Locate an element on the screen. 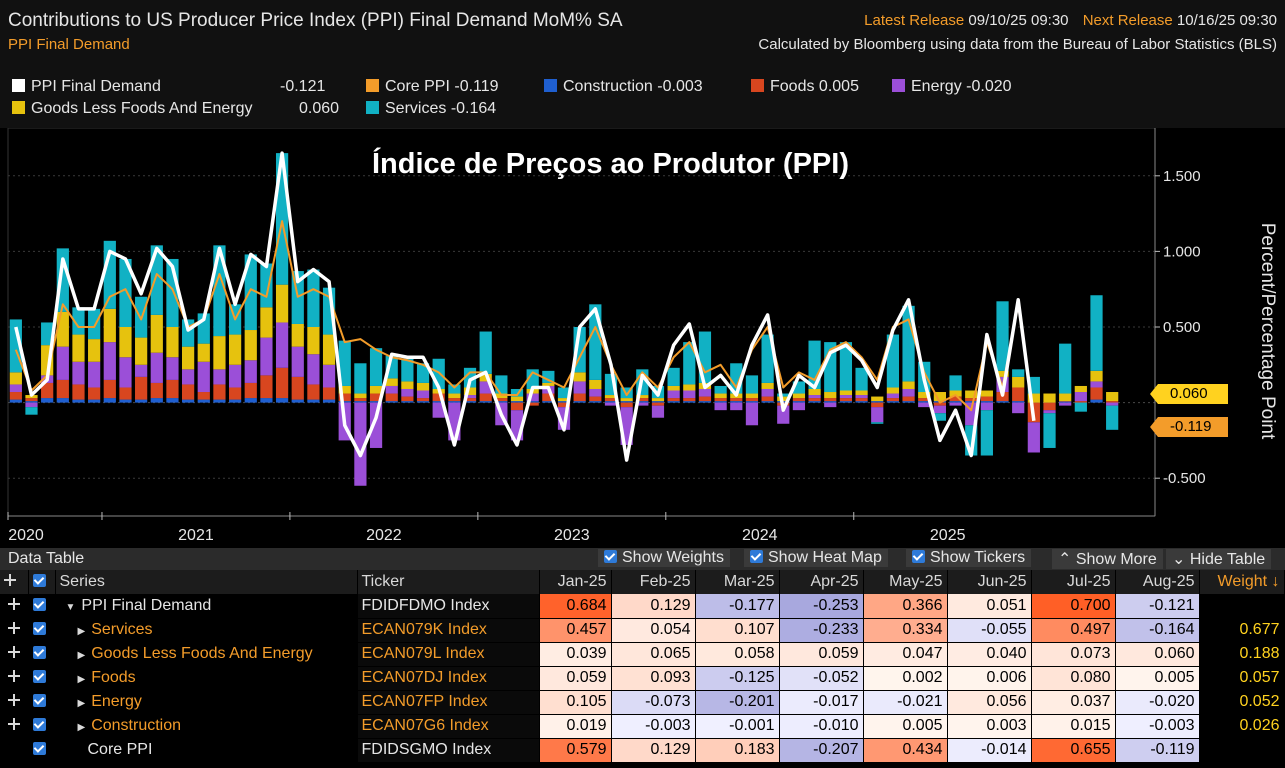  value-cell: 0.039 is located at coordinates (575, 654).